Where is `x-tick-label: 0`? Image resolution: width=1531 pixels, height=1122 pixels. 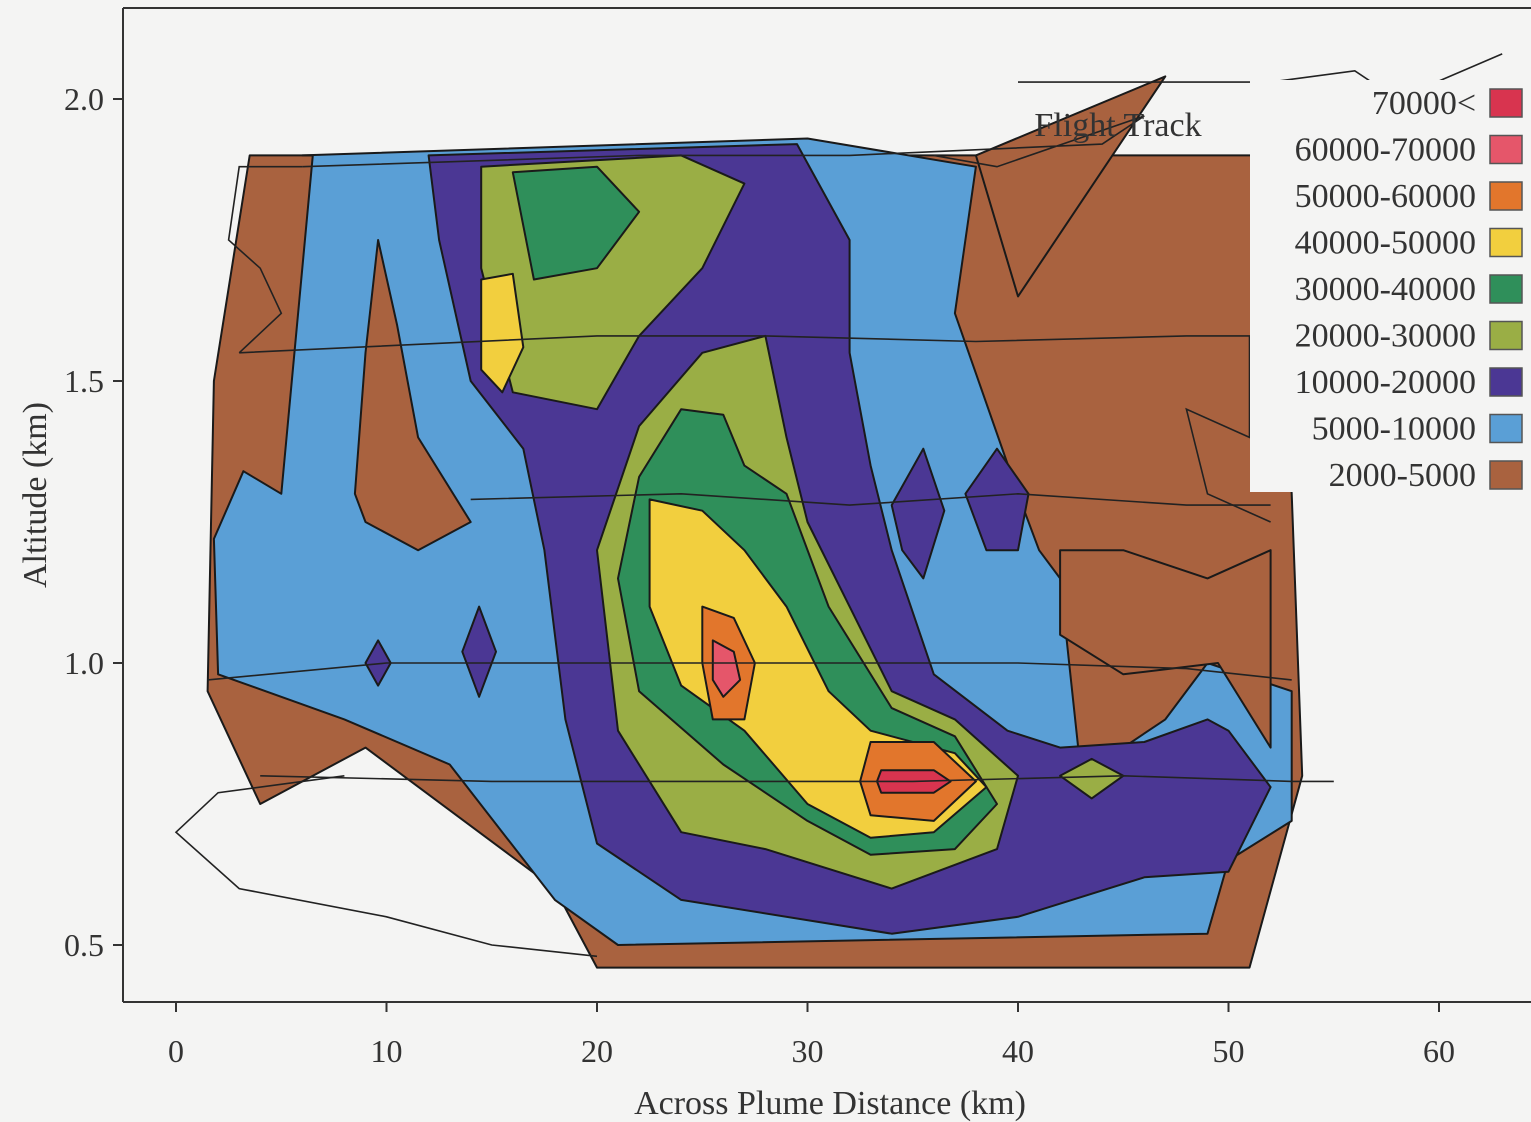 x-tick-label: 0 is located at coordinates (176, 1051).